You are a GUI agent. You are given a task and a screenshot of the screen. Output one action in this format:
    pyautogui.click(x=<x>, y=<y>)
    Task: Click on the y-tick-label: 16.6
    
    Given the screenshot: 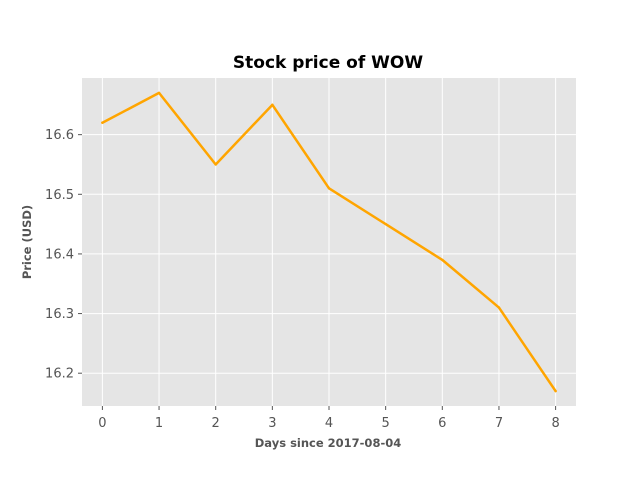 What is the action you would take?
    pyautogui.click(x=59, y=135)
    